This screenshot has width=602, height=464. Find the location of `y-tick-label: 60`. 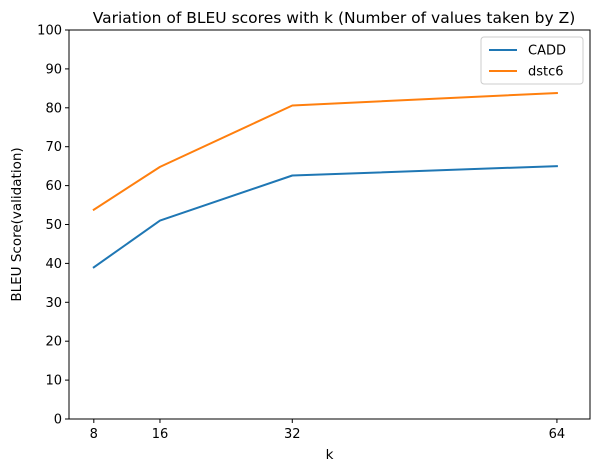

y-tick-label: 60 is located at coordinates (53, 186).